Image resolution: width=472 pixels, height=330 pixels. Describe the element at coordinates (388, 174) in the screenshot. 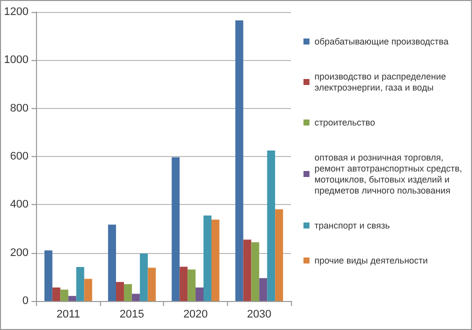

I see `legend-label: оптовая и розничная торговля, ремонт автотранспортных средств, мотоциклов, бытовых изделий и предметов личного пользования` at that location.